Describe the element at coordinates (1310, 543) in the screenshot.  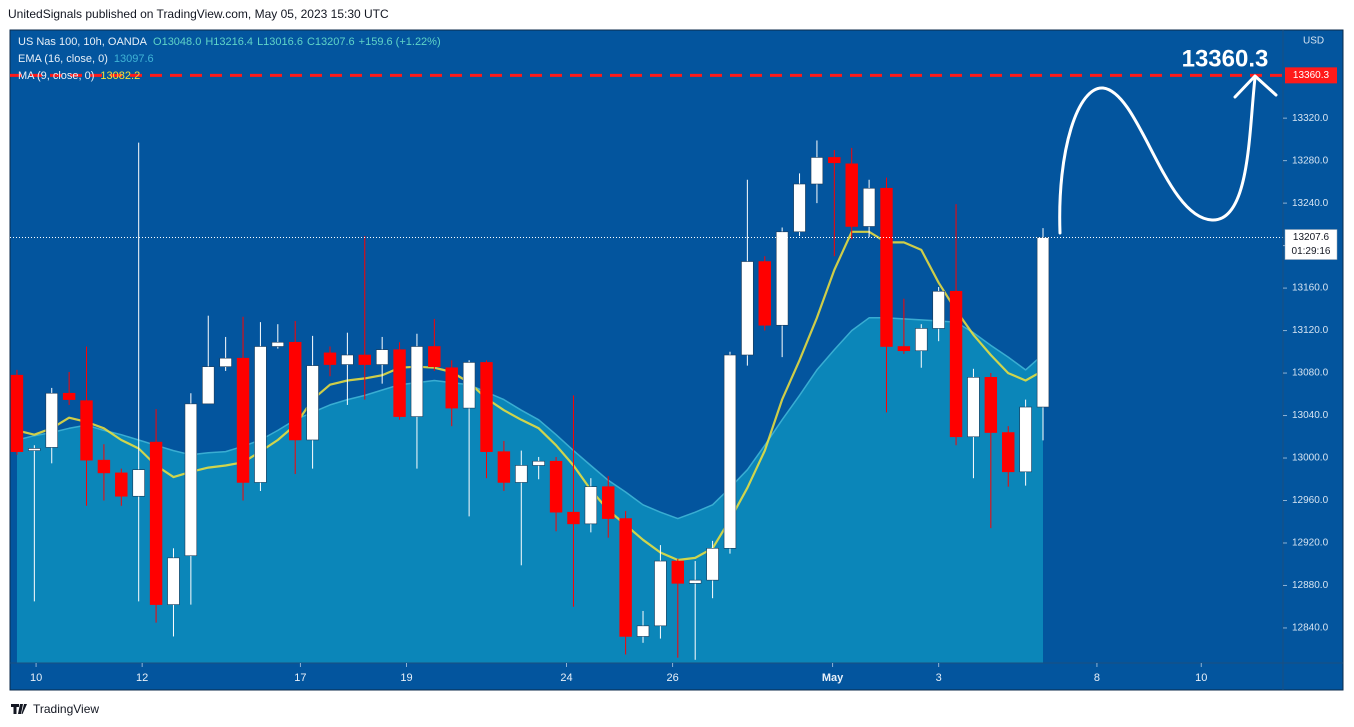
I see `y-tick-label: 12920.0` at that location.